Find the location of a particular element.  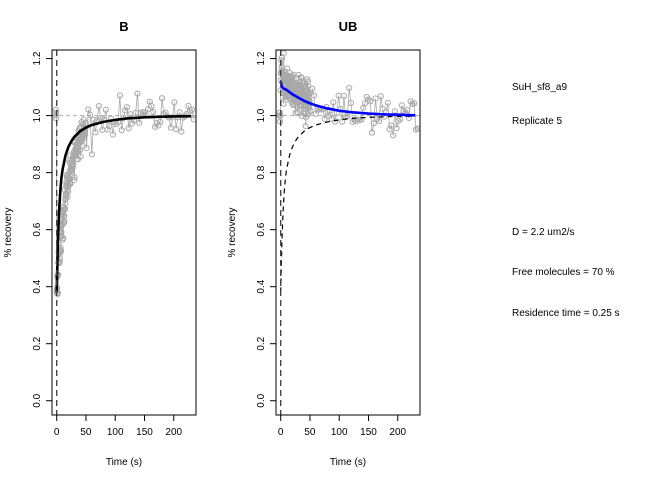

comparison-curve is located at coordinates (348, 204).